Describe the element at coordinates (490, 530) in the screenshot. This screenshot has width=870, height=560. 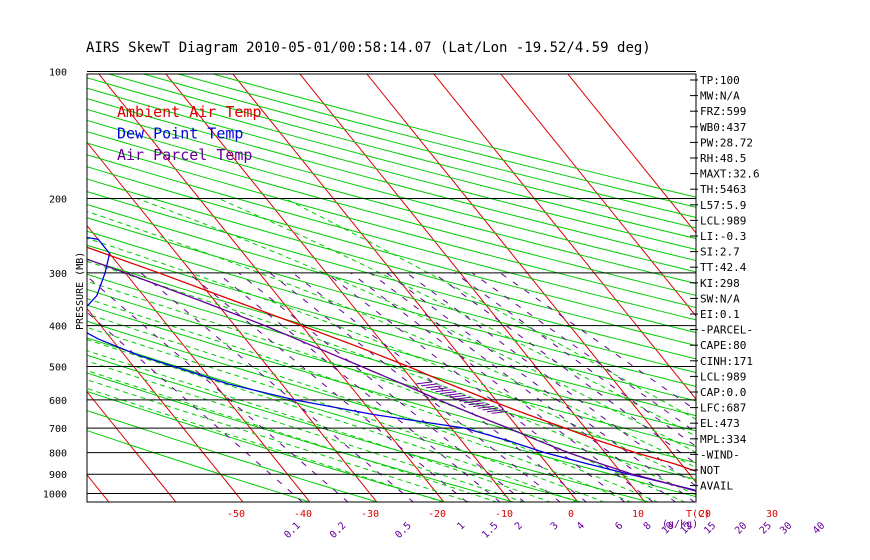
I see `mixing-ratio-tick-label: 1.5` at that location.